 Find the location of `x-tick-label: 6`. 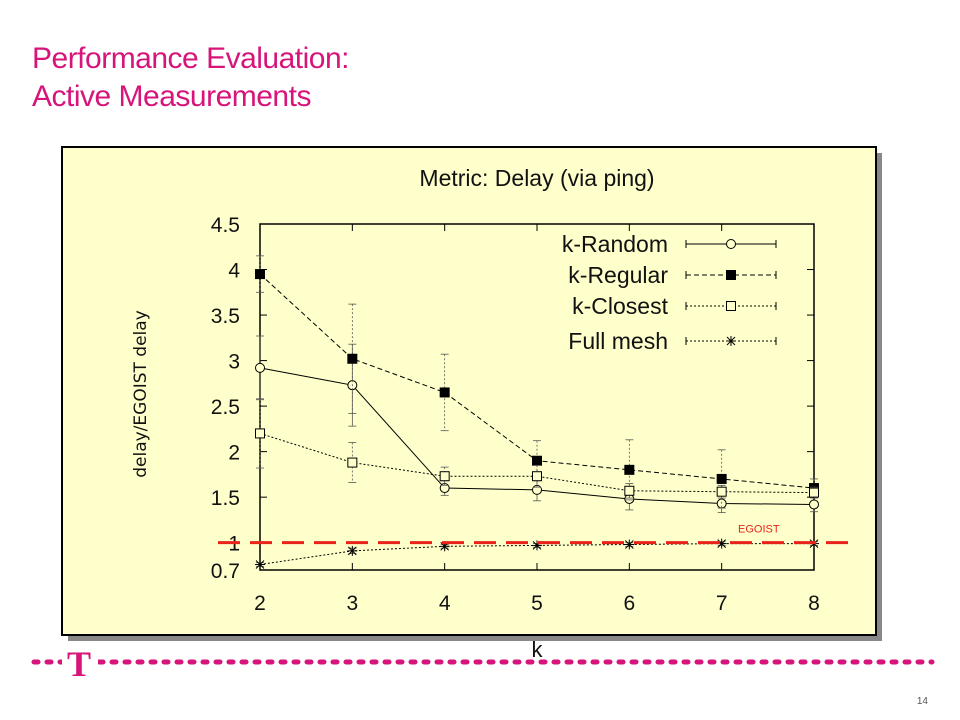

x-tick-label: 6 is located at coordinates (629, 603).